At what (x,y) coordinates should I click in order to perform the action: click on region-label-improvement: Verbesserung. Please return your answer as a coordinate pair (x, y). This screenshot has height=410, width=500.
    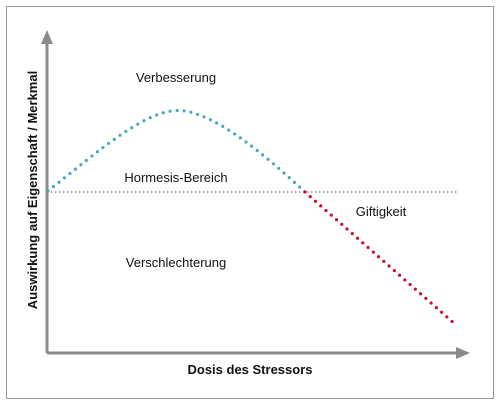
    Looking at the image, I should click on (176, 77).